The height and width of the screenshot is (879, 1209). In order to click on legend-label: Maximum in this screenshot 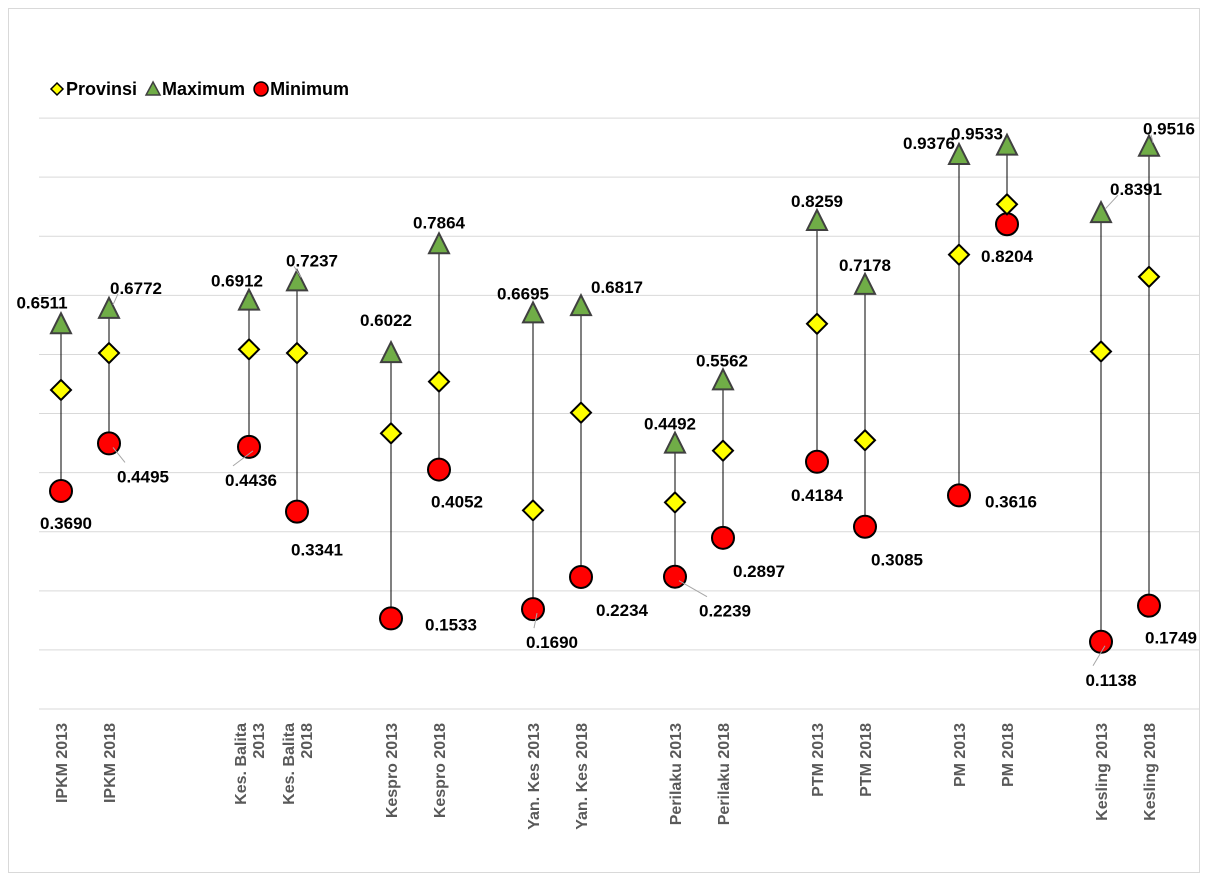, I will do `click(203, 89)`.